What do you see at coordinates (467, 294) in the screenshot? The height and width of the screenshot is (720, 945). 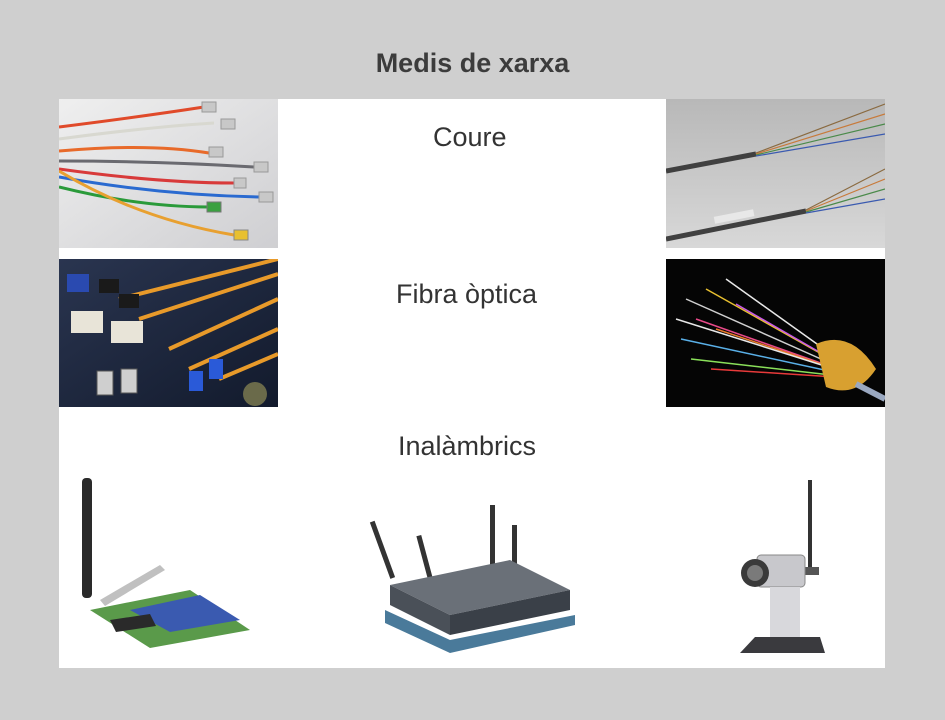 I see `fiber-label: Fibra òptica` at bounding box center [467, 294].